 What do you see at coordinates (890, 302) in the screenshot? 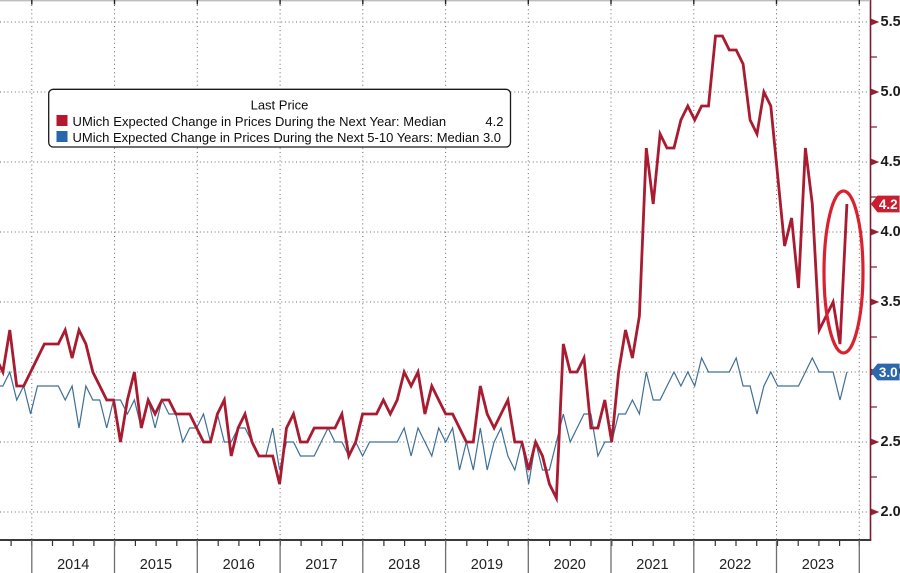
I see `svg-text: 3.5` at bounding box center [890, 302].